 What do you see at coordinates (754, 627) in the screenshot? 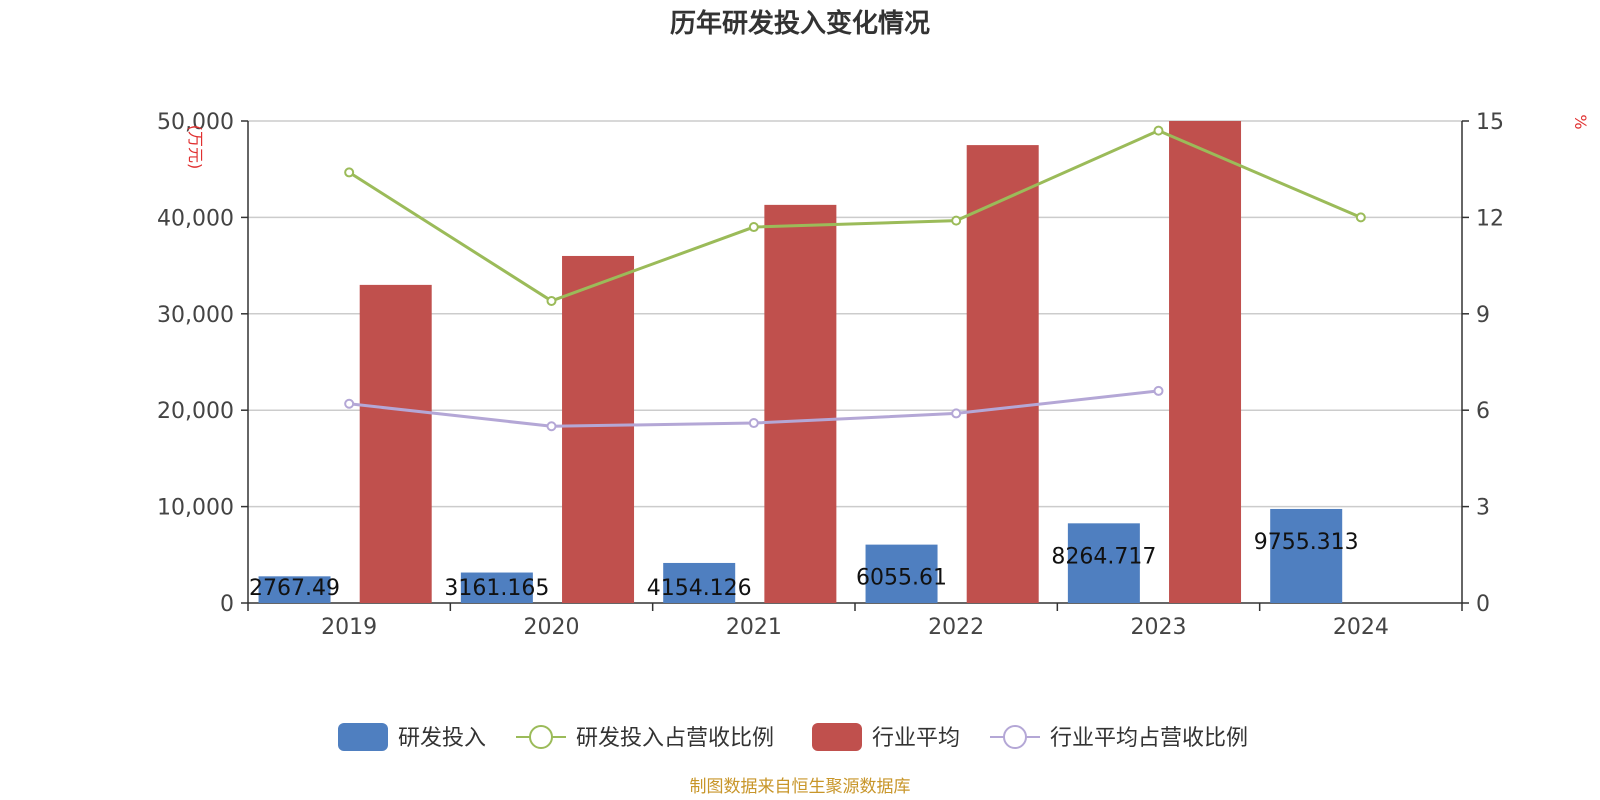
I see `x-tick-label: 2021` at bounding box center [754, 627].